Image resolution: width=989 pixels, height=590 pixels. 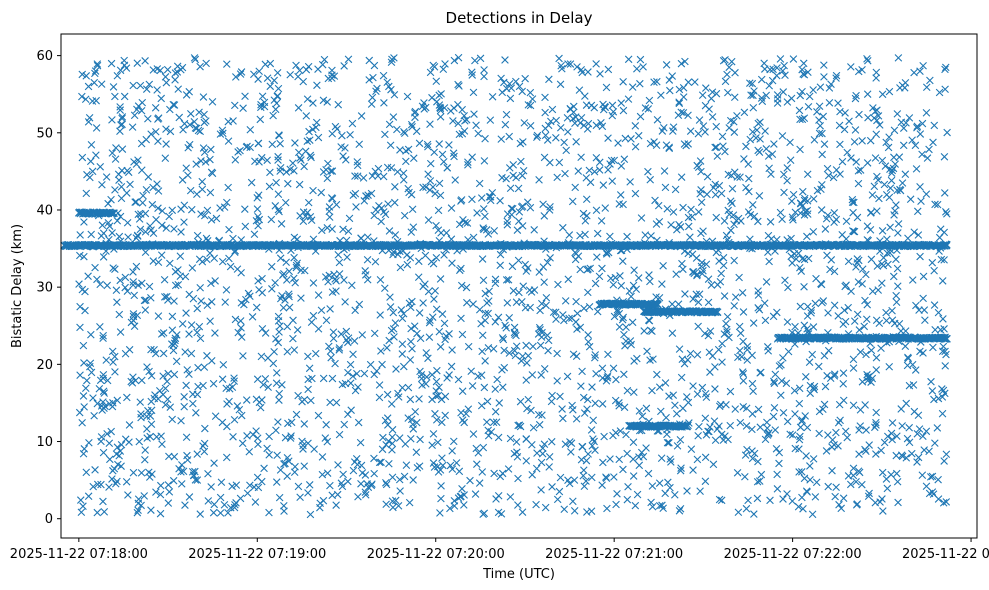 What do you see at coordinates (49, 519) in the screenshot?
I see `y-tick-label: 0` at bounding box center [49, 519].